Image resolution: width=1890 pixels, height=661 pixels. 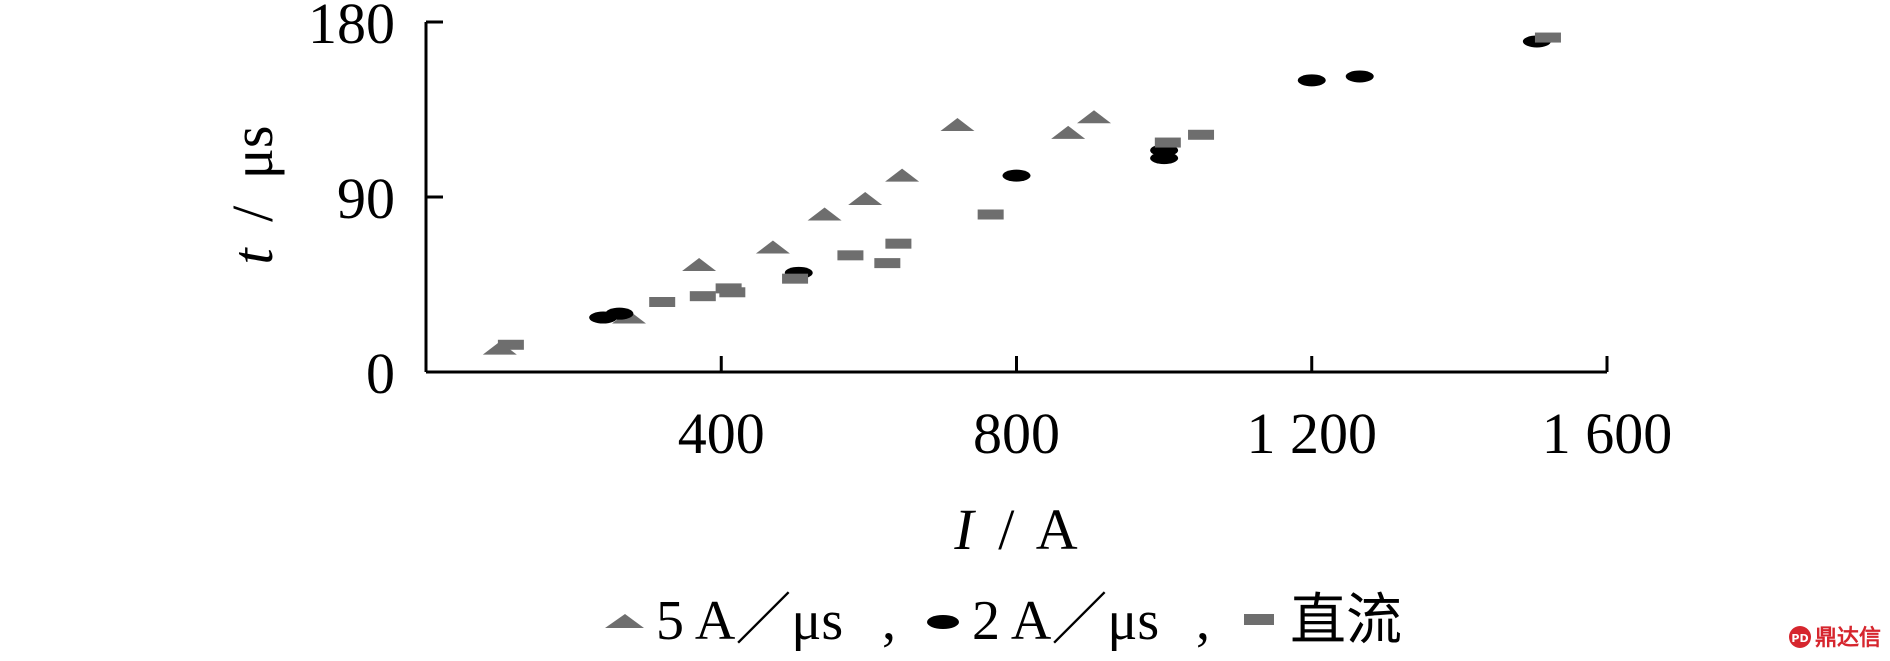 I want to click on legend-dash-marker, so click(x=1259, y=619).